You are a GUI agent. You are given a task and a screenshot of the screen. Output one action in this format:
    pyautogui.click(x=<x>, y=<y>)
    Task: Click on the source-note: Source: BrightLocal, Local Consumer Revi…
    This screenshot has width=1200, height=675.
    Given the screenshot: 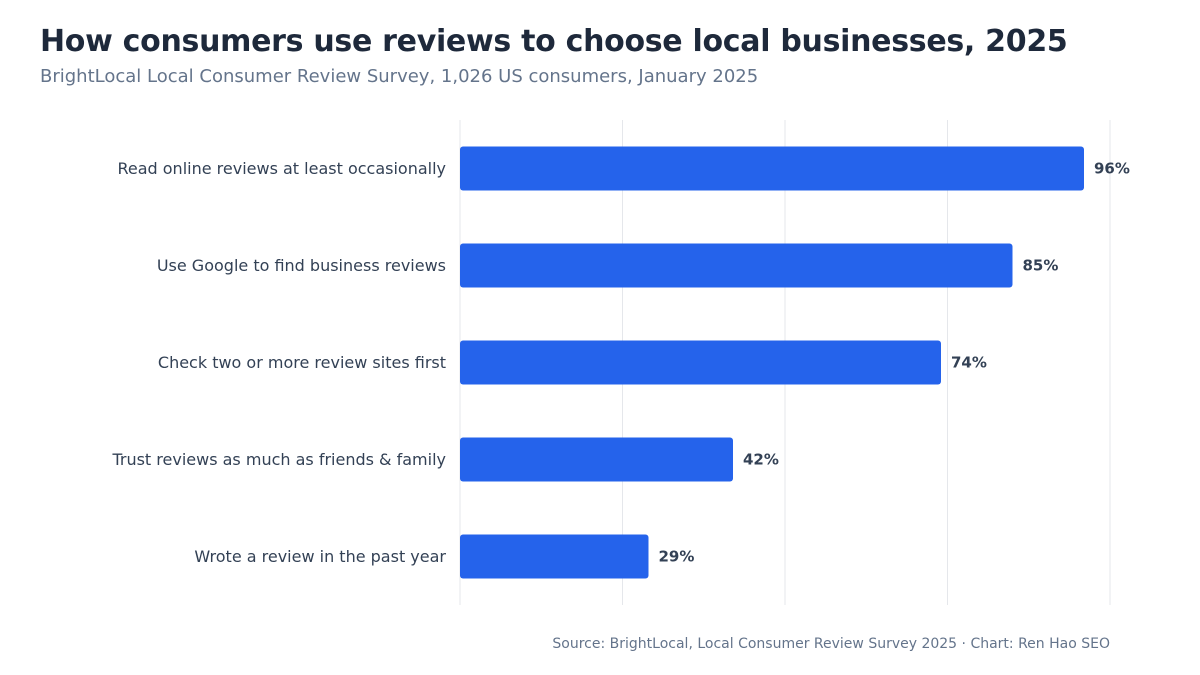 What is the action you would take?
    pyautogui.click(x=831, y=644)
    